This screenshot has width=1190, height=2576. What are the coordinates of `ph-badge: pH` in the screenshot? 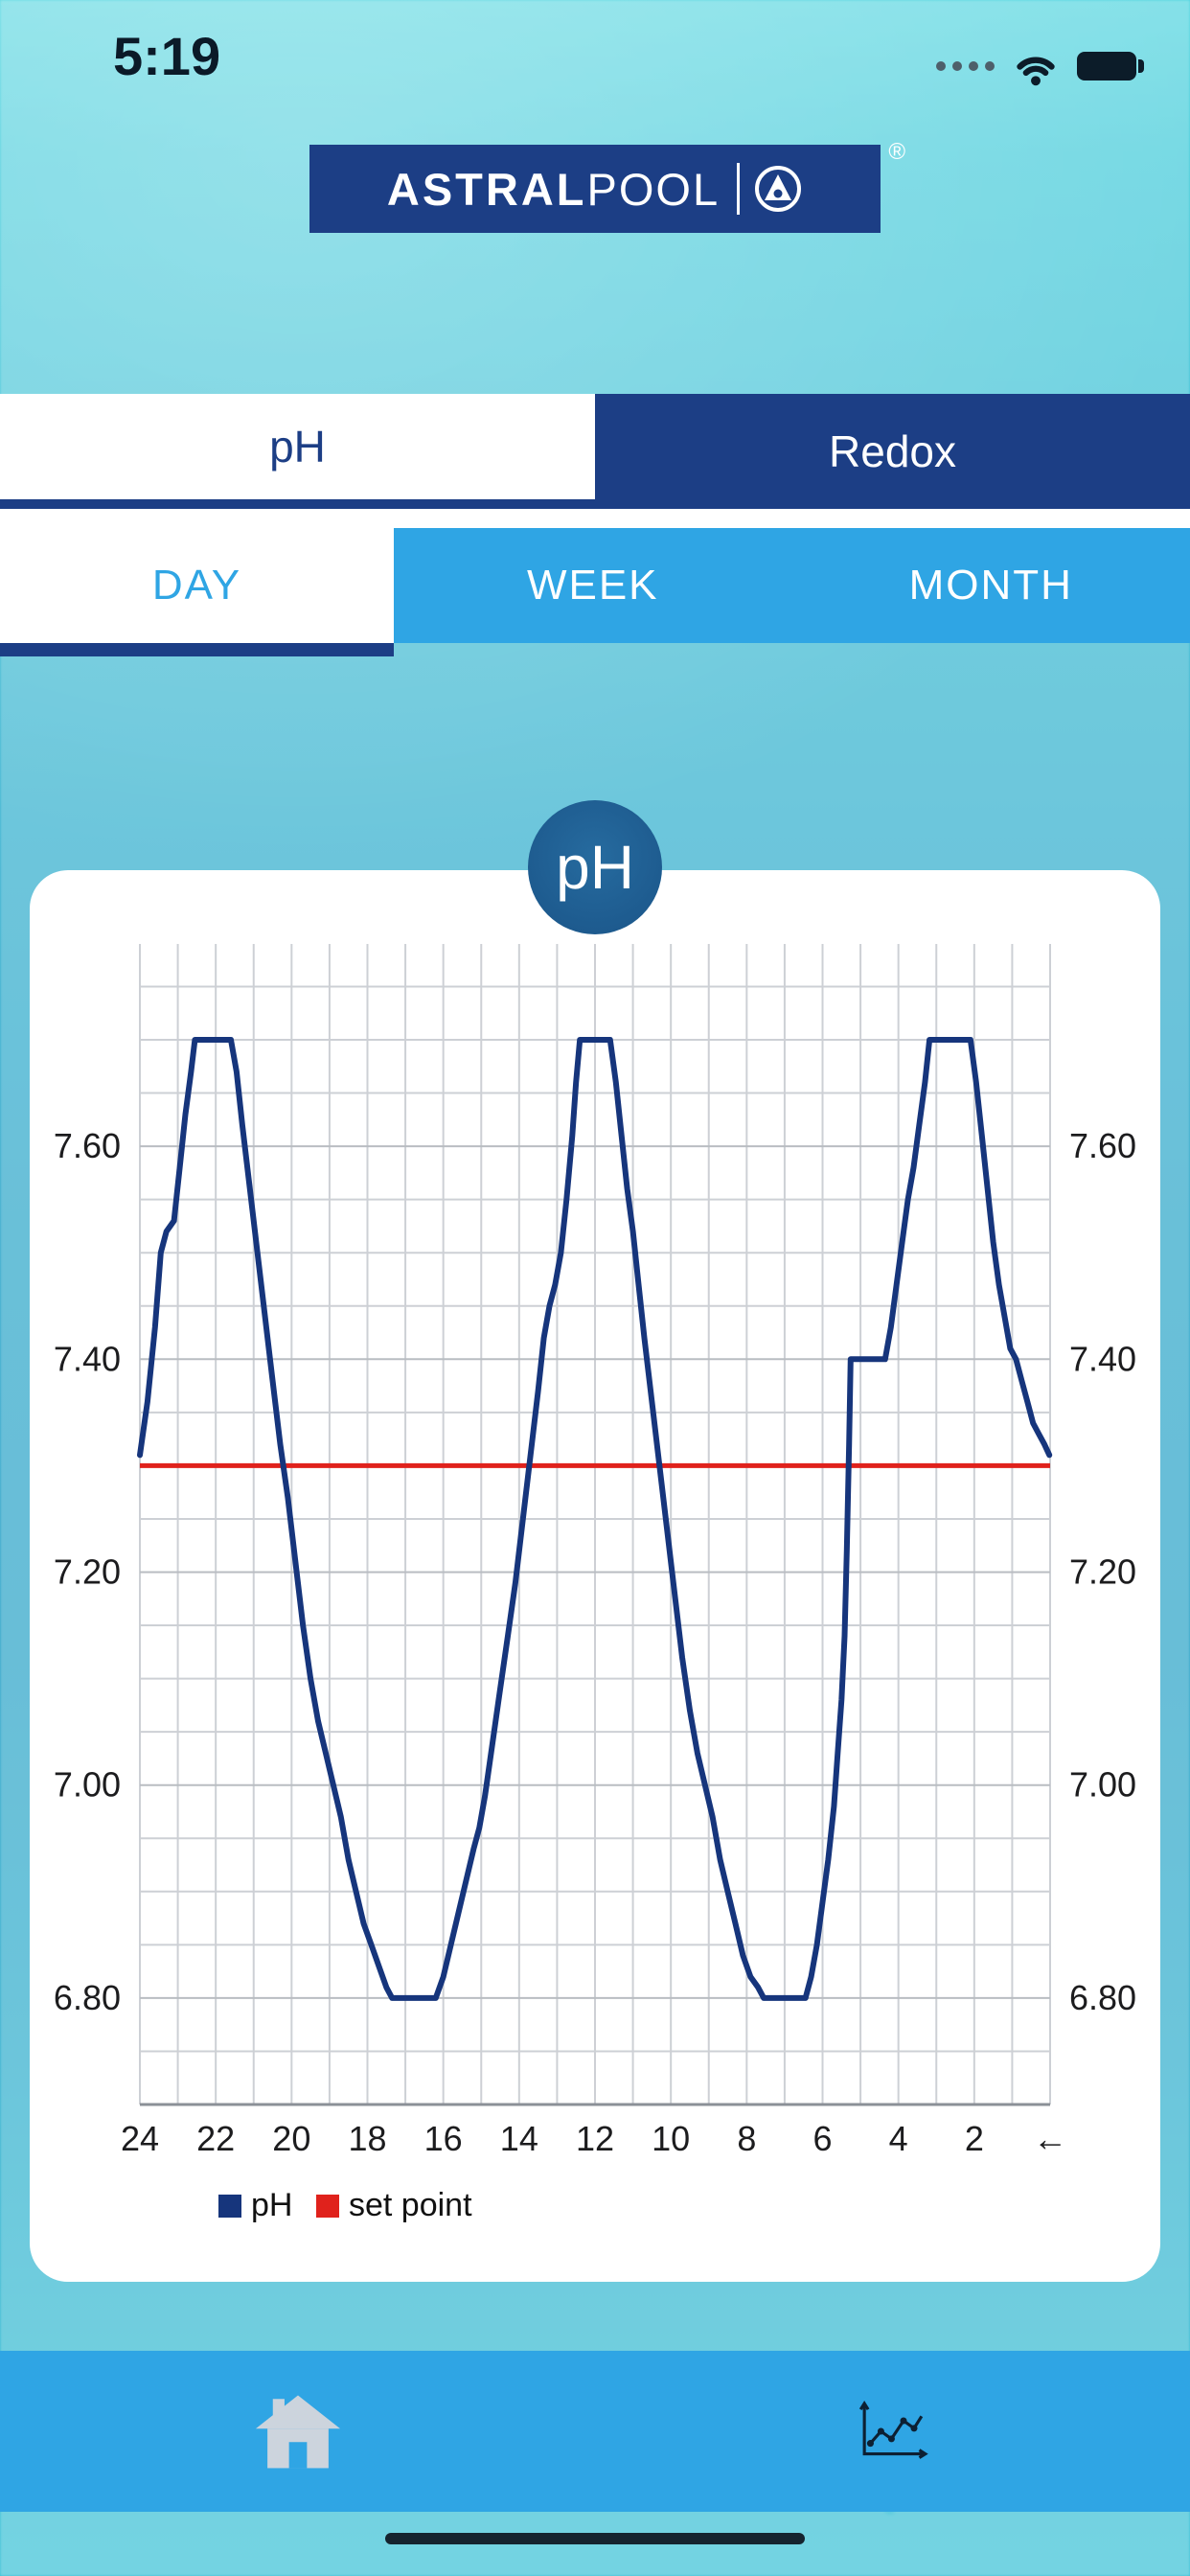 It's located at (595, 867).